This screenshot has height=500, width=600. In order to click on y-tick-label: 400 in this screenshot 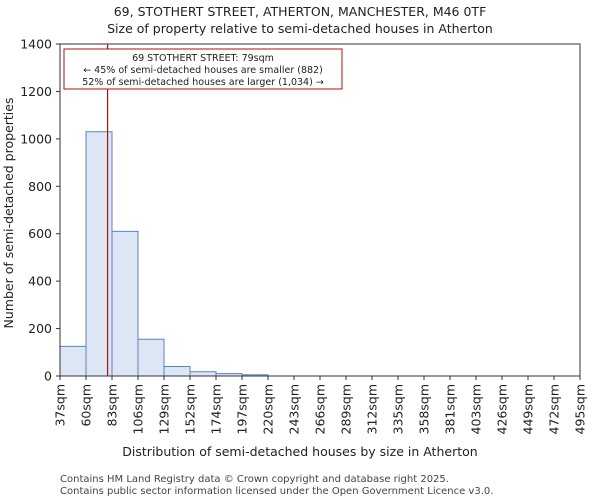, I will do `click(40, 281)`.